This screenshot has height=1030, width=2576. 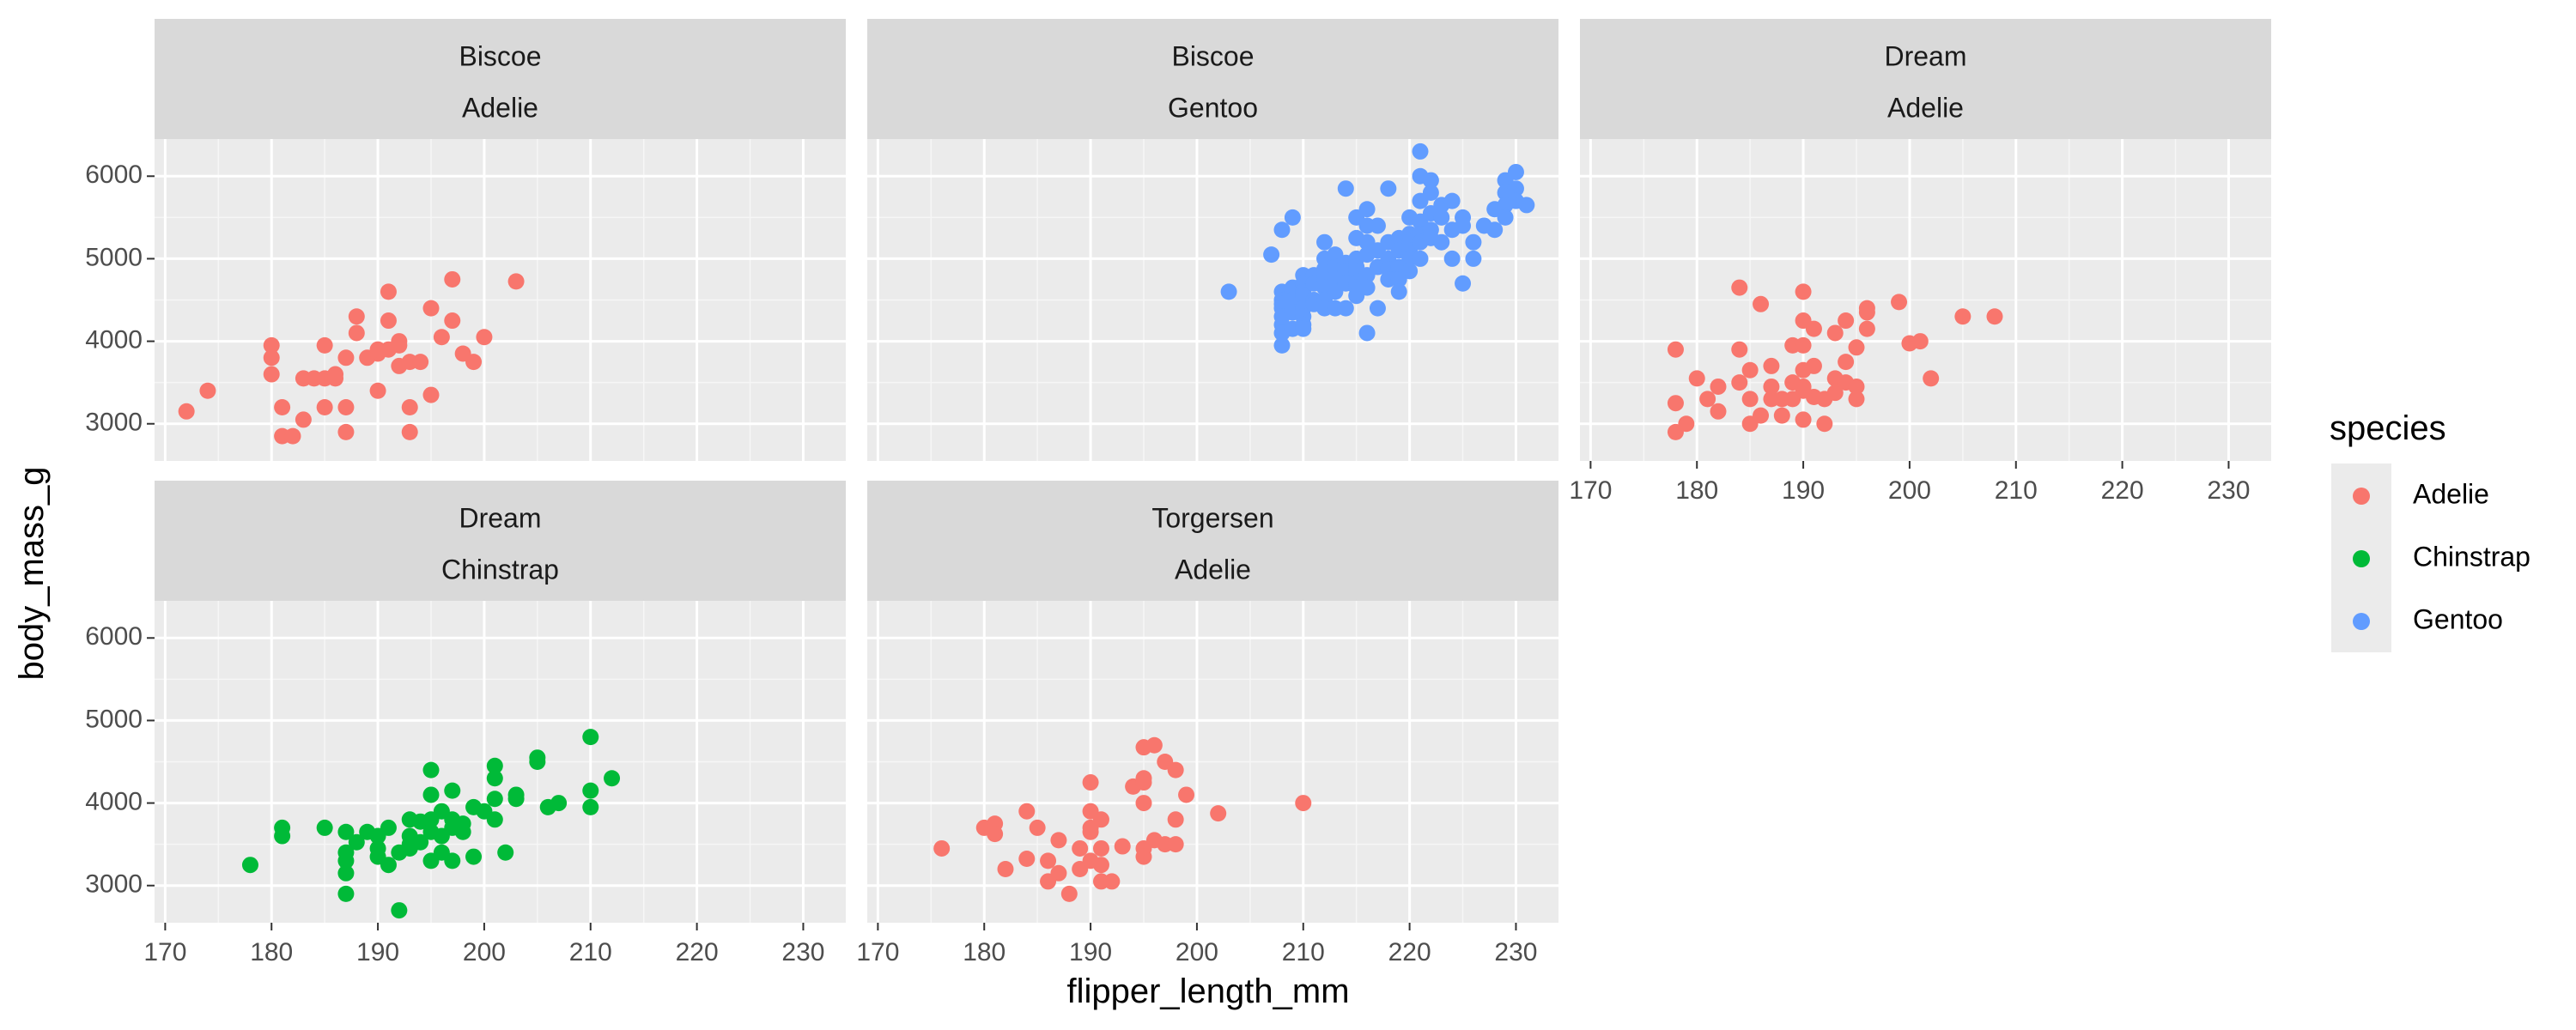 What do you see at coordinates (114, 175) in the screenshot?
I see `y-tick-label: 6000` at bounding box center [114, 175].